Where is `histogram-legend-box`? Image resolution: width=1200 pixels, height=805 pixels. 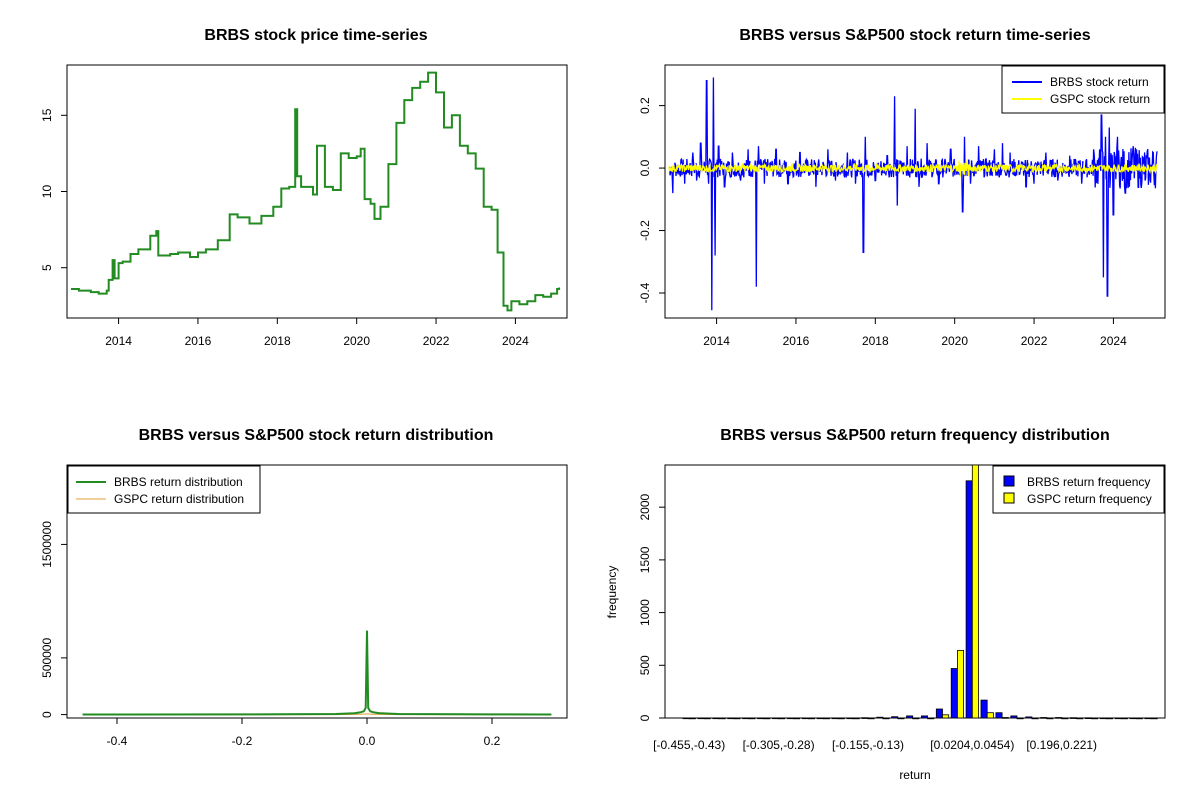
histogram-legend-box is located at coordinates (1078, 489).